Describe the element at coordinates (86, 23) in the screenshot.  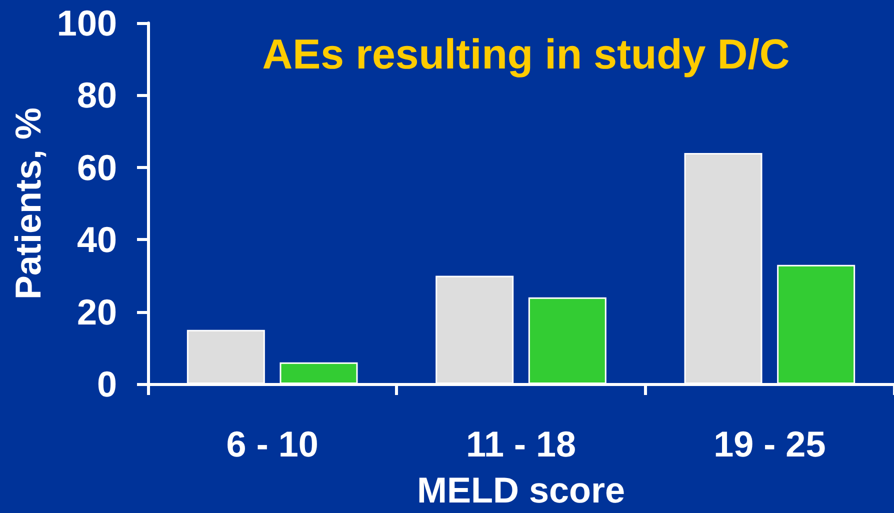
I see `y-tick-label: 100` at that location.